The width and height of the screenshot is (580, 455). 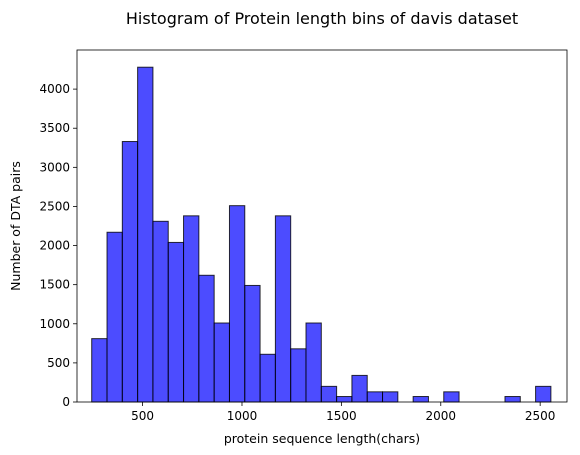 I want to click on y-tick-label: 2500, so click(x=54, y=206).